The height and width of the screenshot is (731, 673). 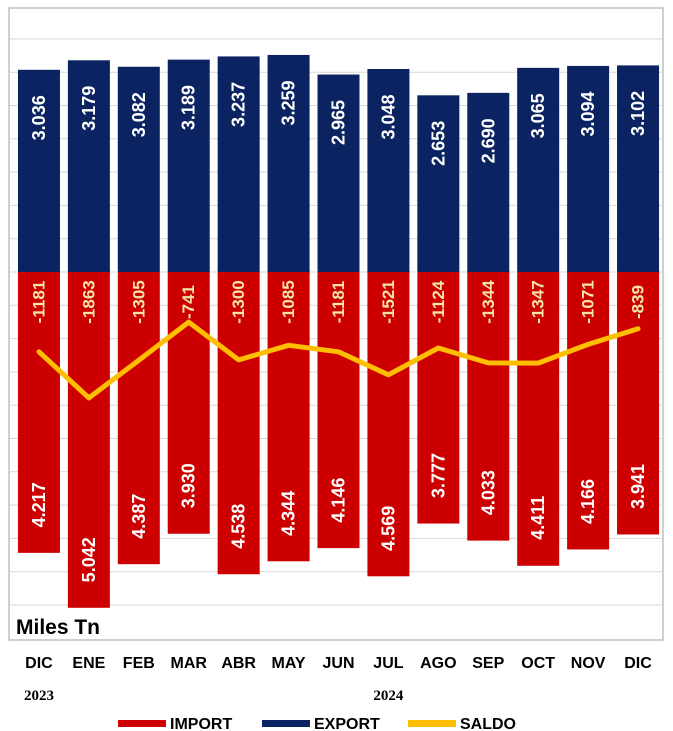 I want to click on saldo-value-label: -1124, so click(x=438, y=301).